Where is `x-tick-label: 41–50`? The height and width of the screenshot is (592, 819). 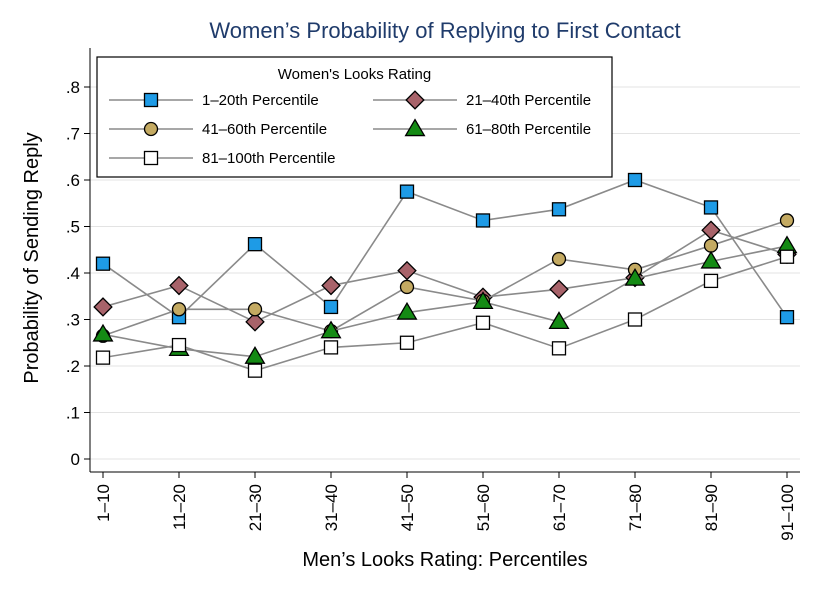
x-tick-label: 41–50 is located at coordinates (407, 507).